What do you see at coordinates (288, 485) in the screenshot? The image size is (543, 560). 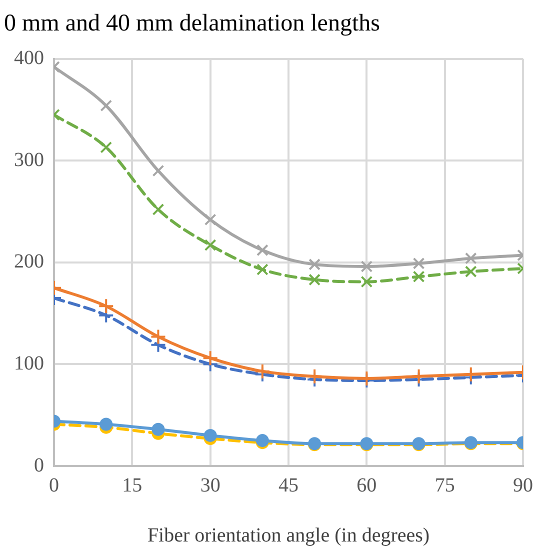 I see `x-tick-label: 45` at bounding box center [288, 485].